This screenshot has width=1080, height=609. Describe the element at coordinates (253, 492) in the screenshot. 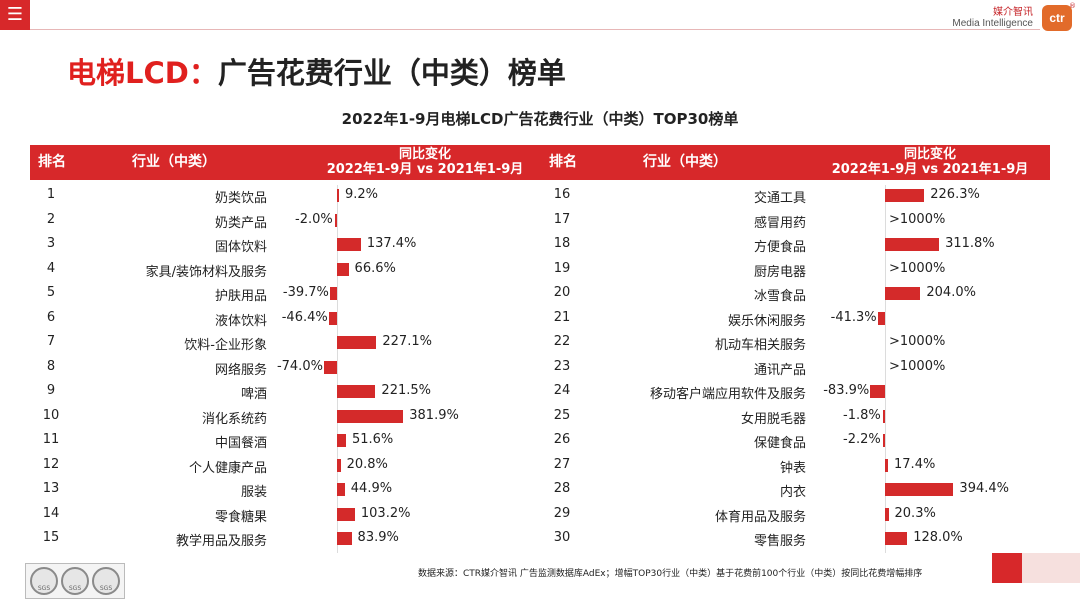

I see `industry-name: 服装` at that location.